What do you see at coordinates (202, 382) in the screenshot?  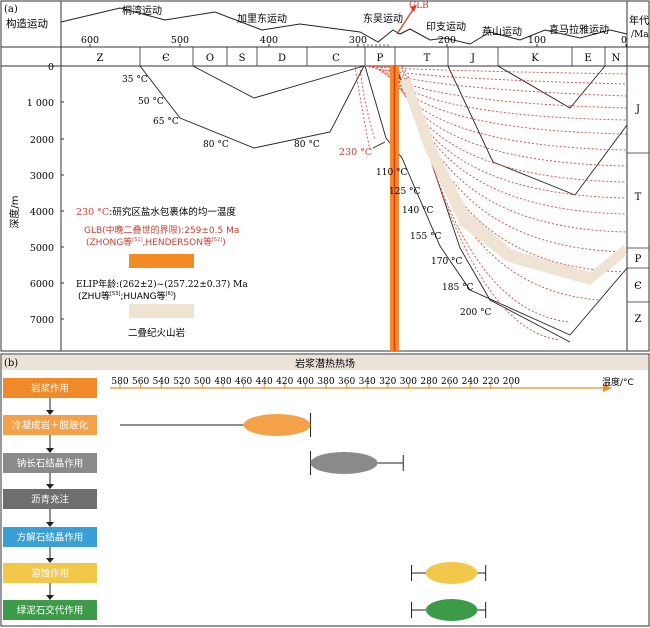 I see `temp-tick-label: 500` at bounding box center [202, 382].